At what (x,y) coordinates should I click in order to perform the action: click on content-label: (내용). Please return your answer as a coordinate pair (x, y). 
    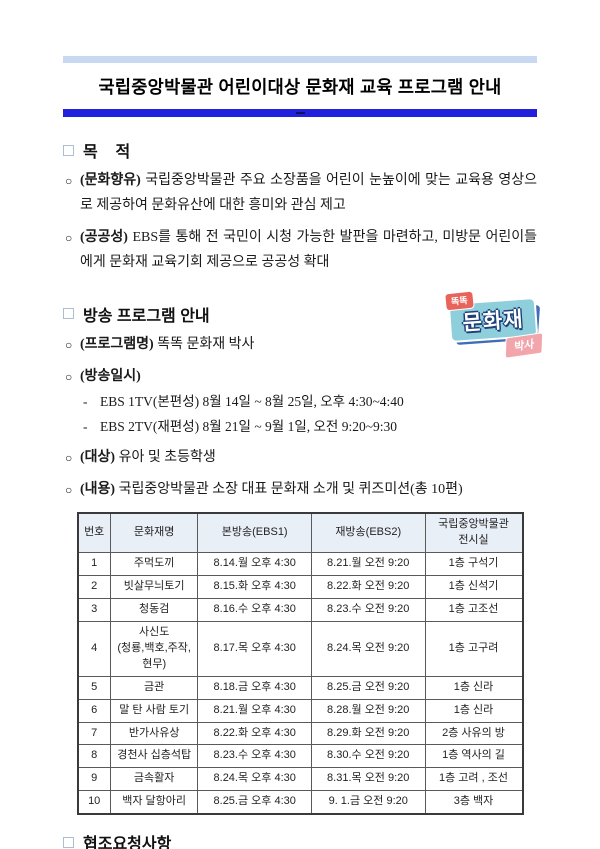
    Looking at the image, I should click on (98, 490).